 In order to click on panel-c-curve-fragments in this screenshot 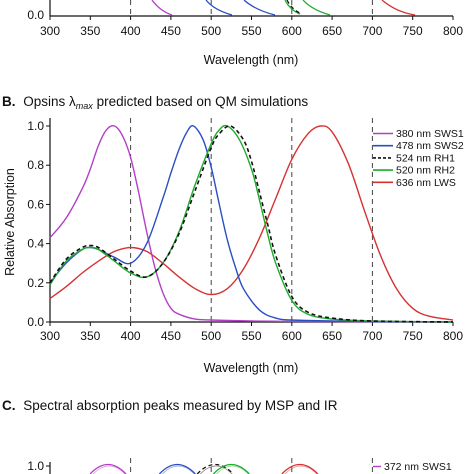, I will do `click(204, 468)`.